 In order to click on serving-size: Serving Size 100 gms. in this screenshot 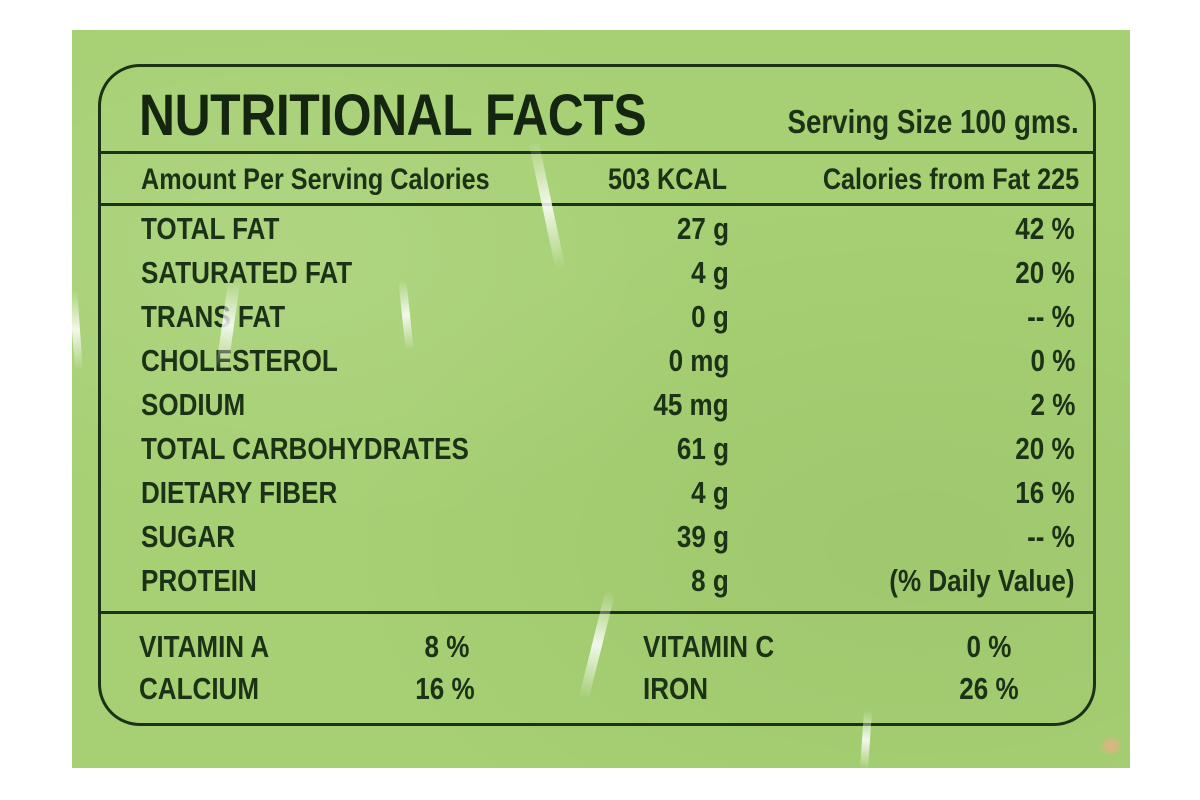, I will do `click(933, 121)`.